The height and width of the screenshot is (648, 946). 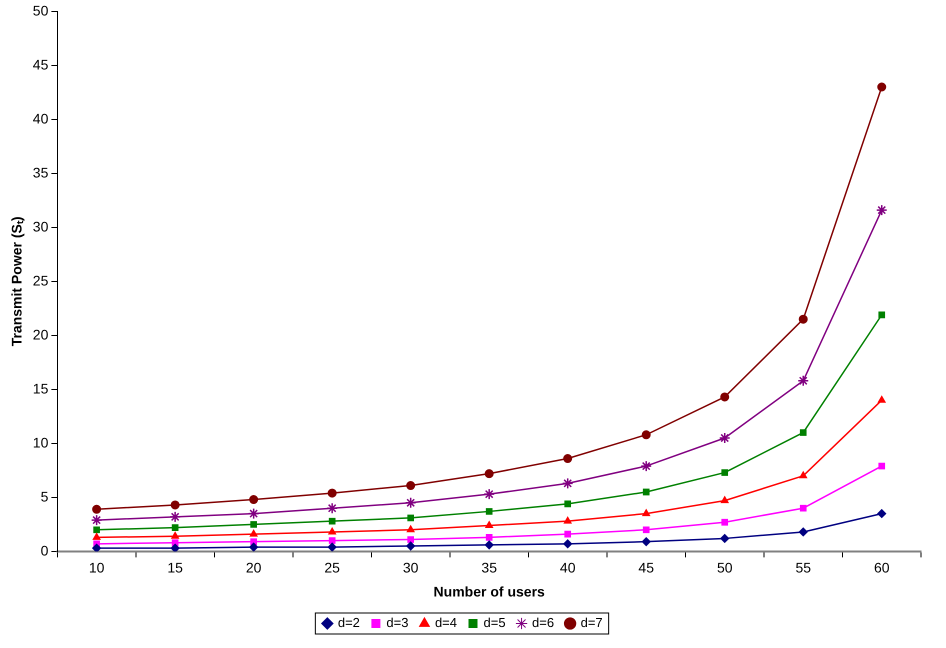 What do you see at coordinates (40, 172) in the screenshot?
I see `y-tick-label: 35` at bounding box center [40, 172].